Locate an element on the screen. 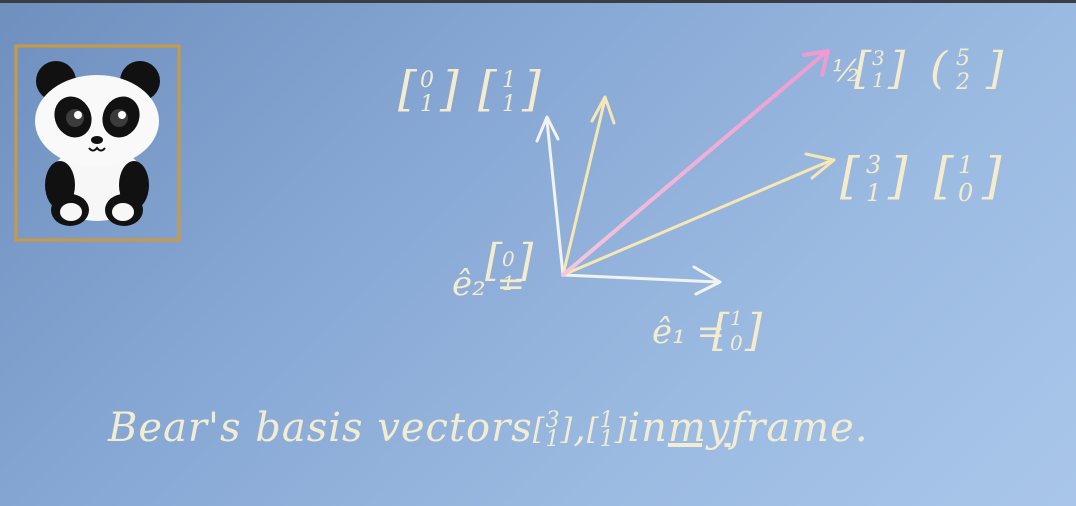 The width and height of the screenshot is (1076, 506). caption-vector-1: [3 1] is located at coordinates (553, 430).